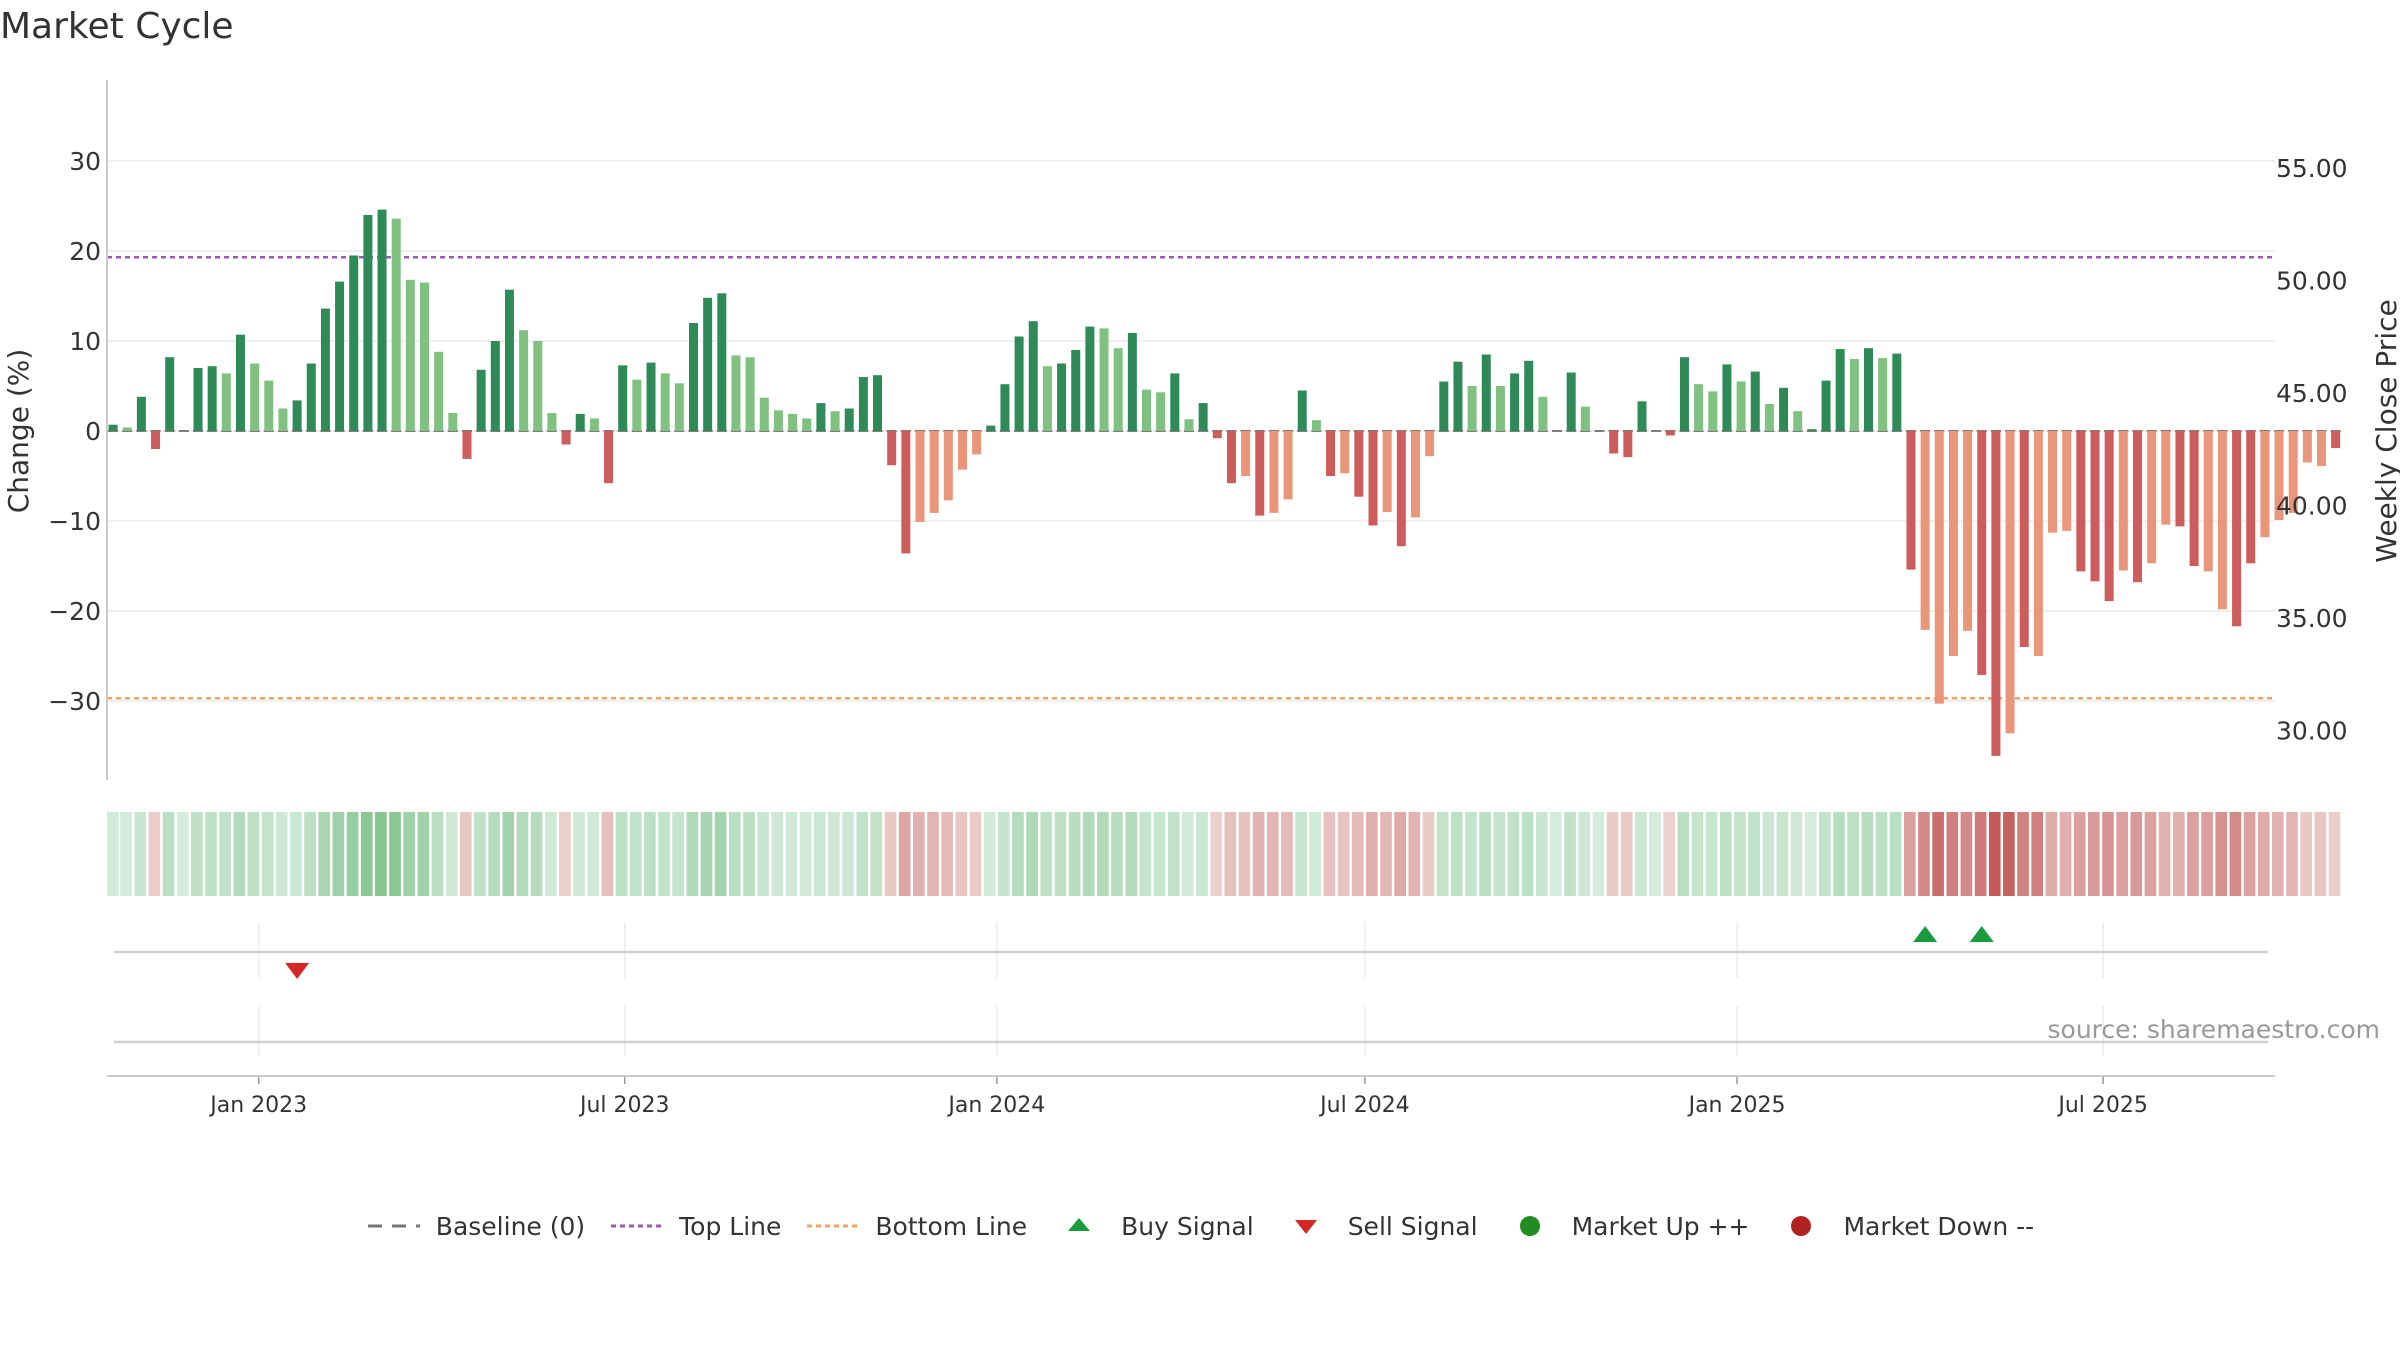 Image resolution: width=2400 pixels, height=1350 pixels. Describe the element at coordinates (297, 971) in the screenshot. I see `sell-signal-marker` at that location.